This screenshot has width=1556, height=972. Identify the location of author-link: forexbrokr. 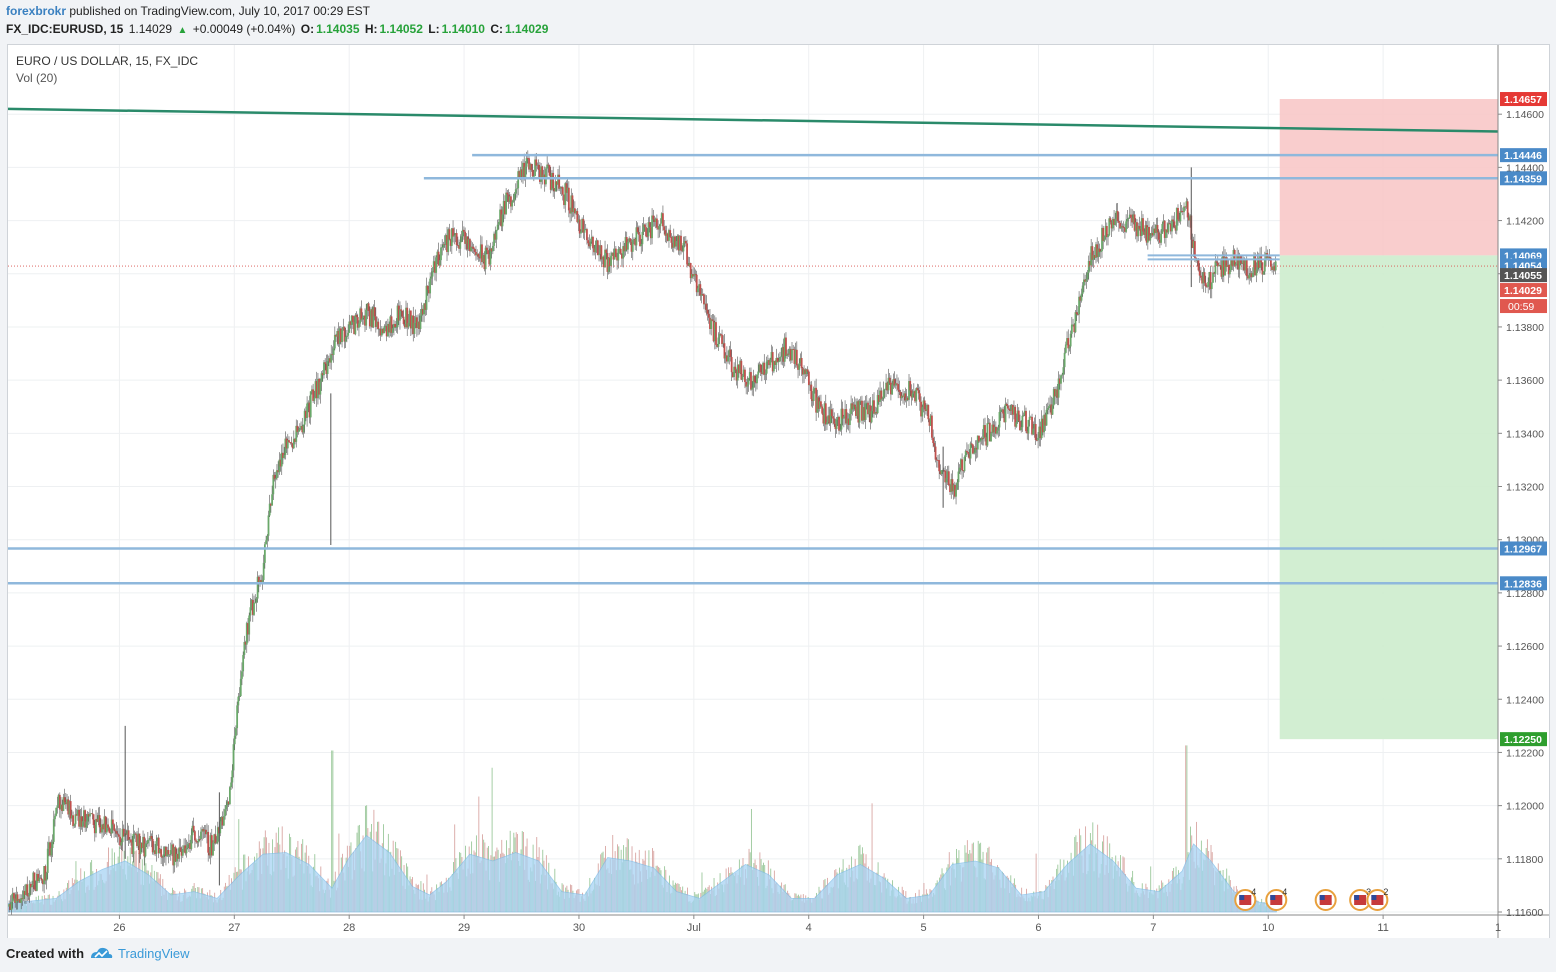
(36, 11).